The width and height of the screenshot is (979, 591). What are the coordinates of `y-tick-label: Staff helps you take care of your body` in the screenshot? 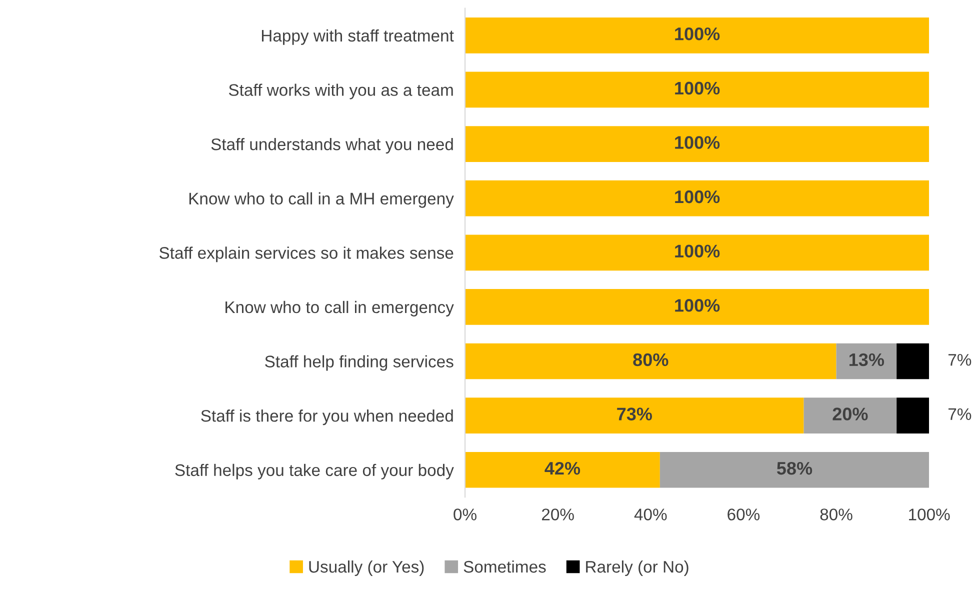 It's located at (314, 472).